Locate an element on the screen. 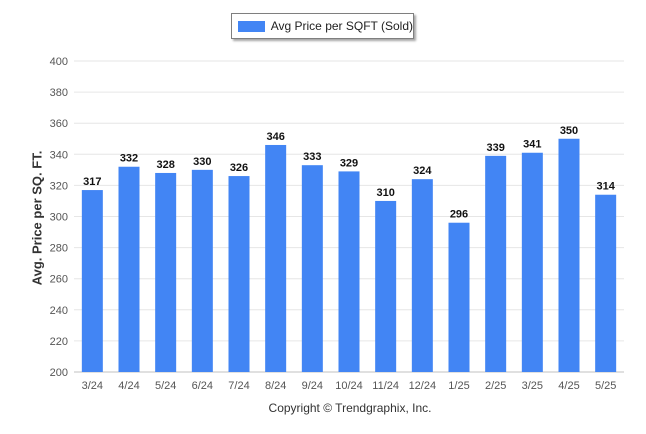  data-label: 317 is located at coordinates (92, 182).